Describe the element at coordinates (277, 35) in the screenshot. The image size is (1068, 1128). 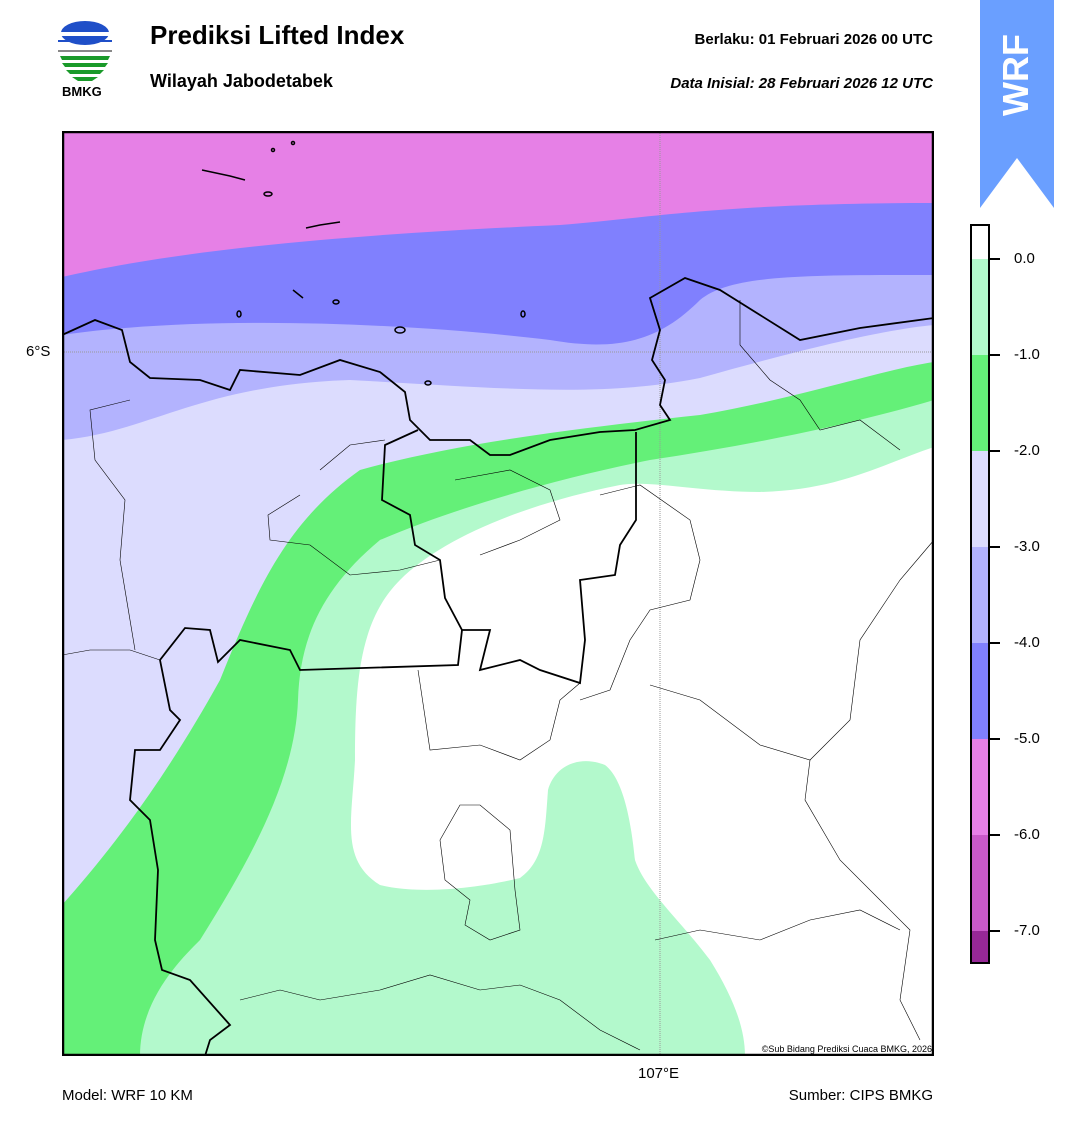
I see `page-title: Prediksi Lifted Index` at that location.